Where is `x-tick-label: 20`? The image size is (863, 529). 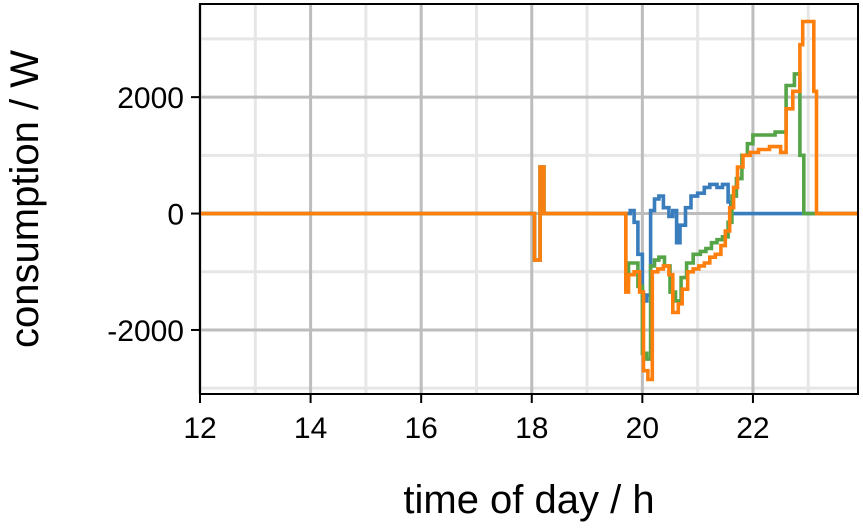 x-tick-label: 20 is located at coordinates (642, 428).